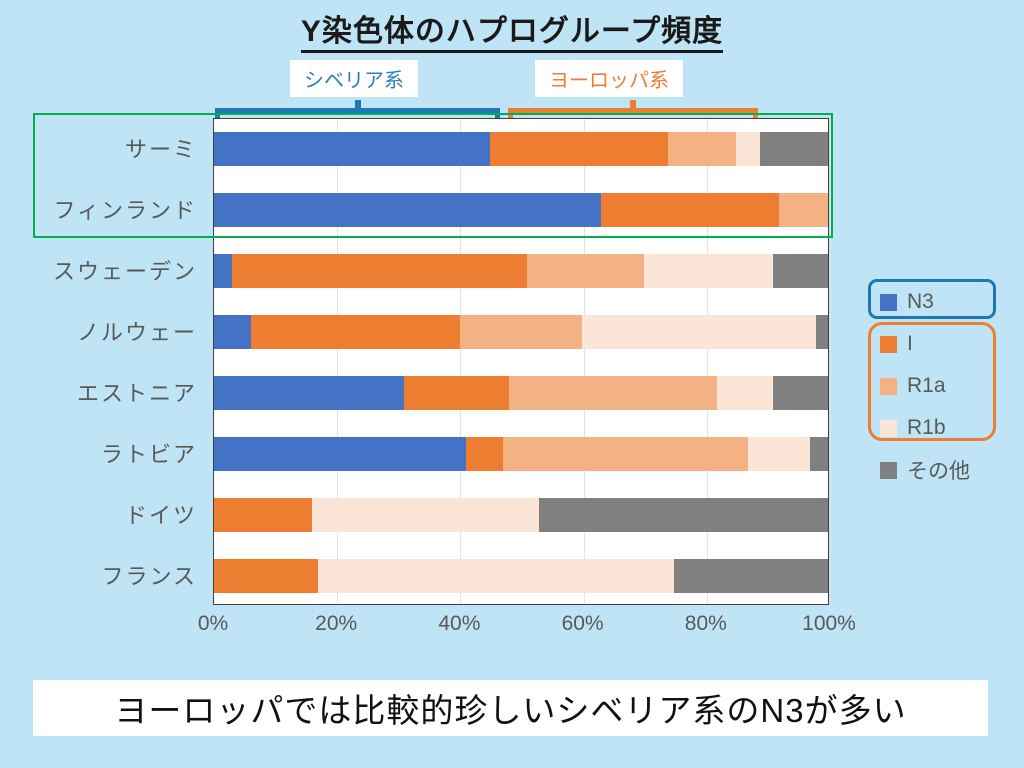  I want to click on legend-item-I: I, so click(942, 344).